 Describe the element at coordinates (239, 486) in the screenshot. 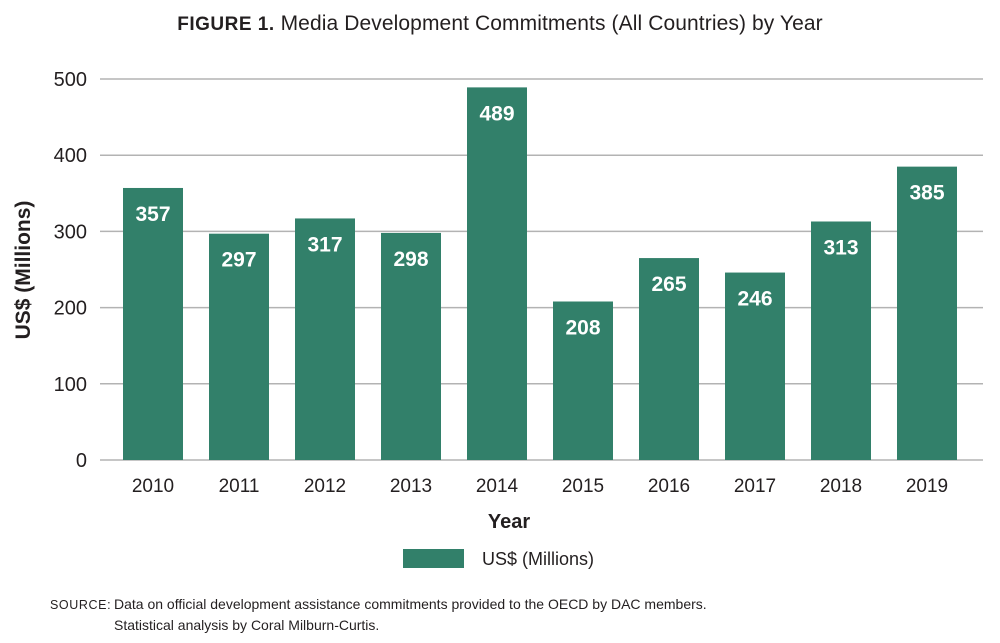

I see `x-tick-label: 2011` at that location.